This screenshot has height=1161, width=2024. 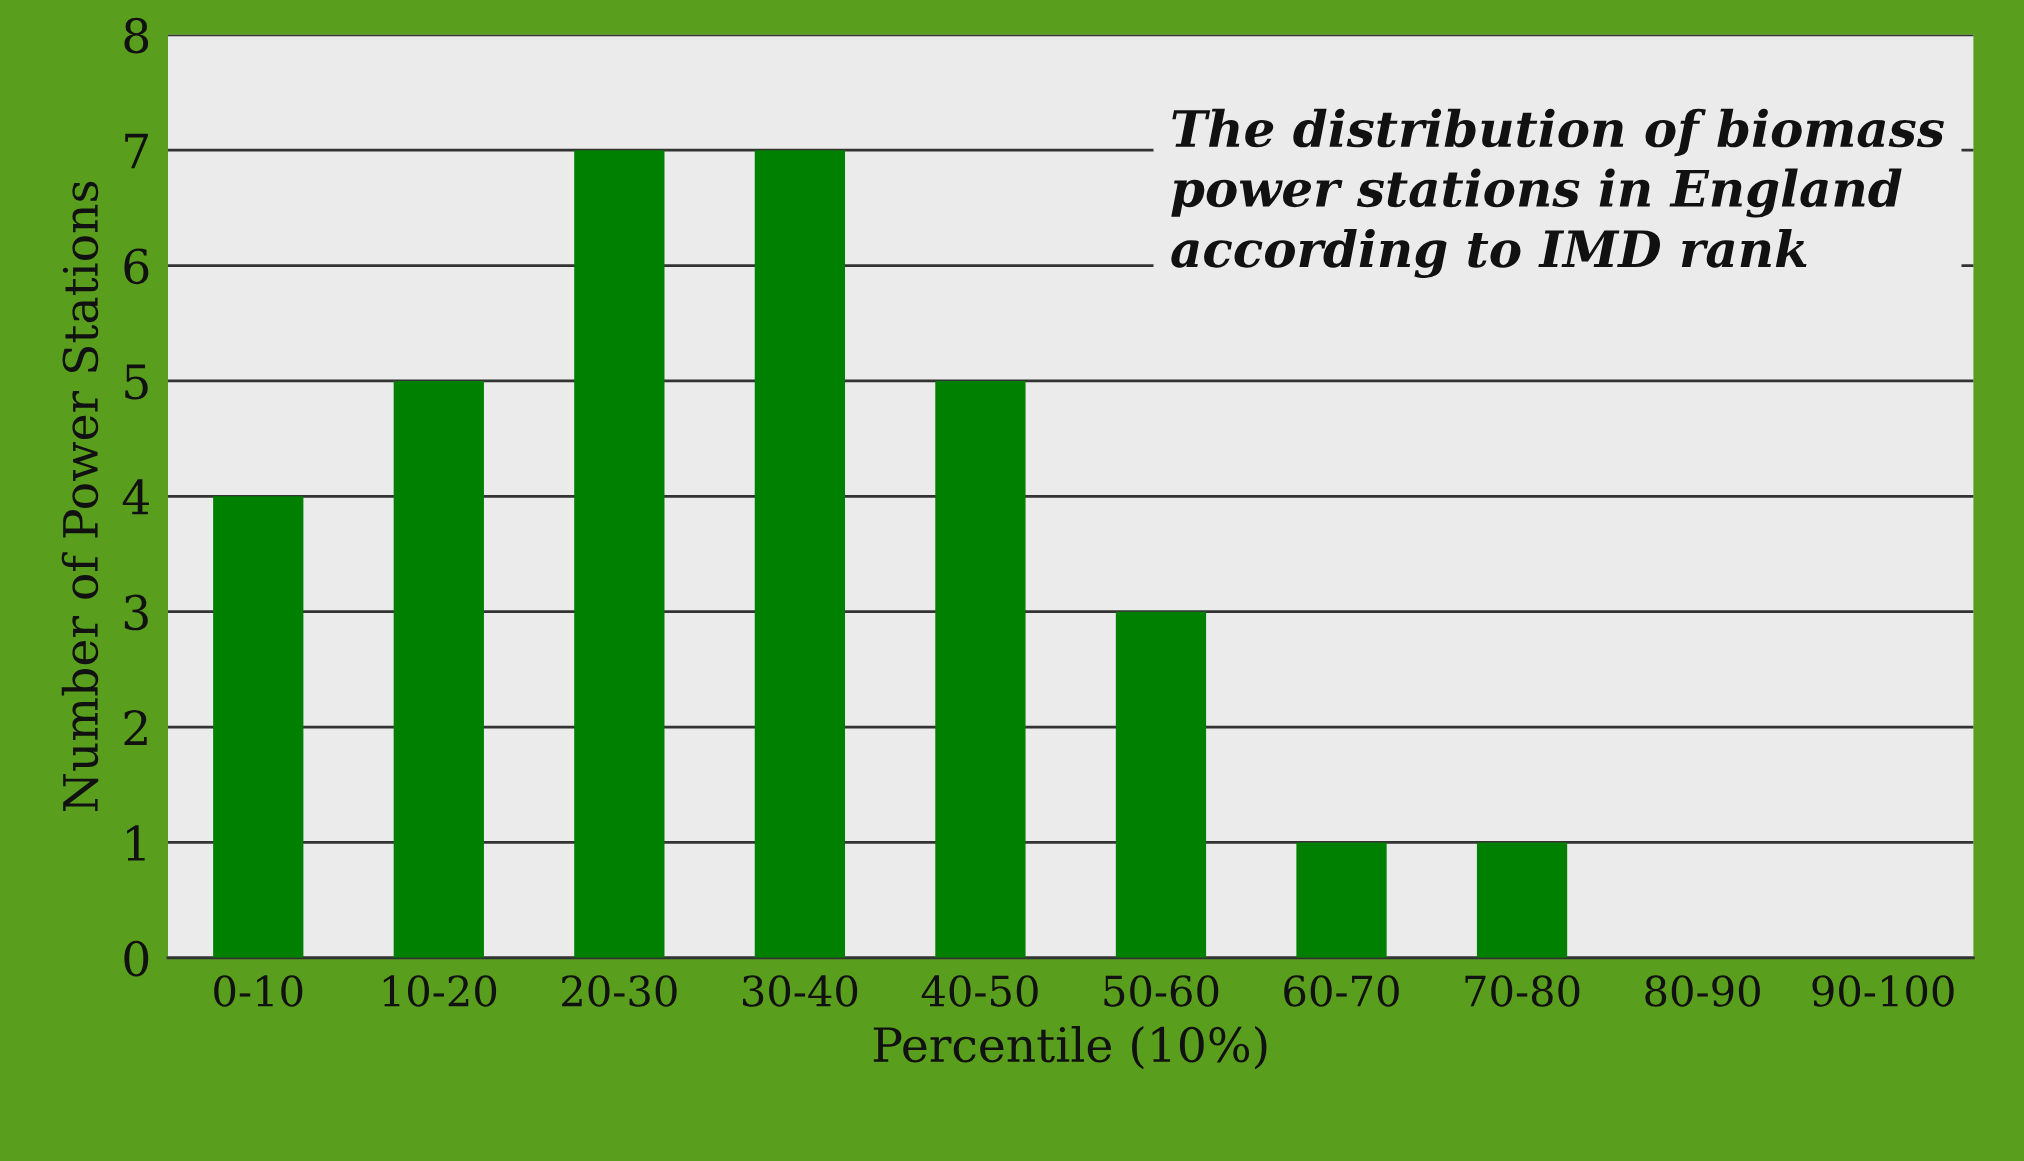 I want to click on y-tick-label: 7, so click(x=136, y=151).